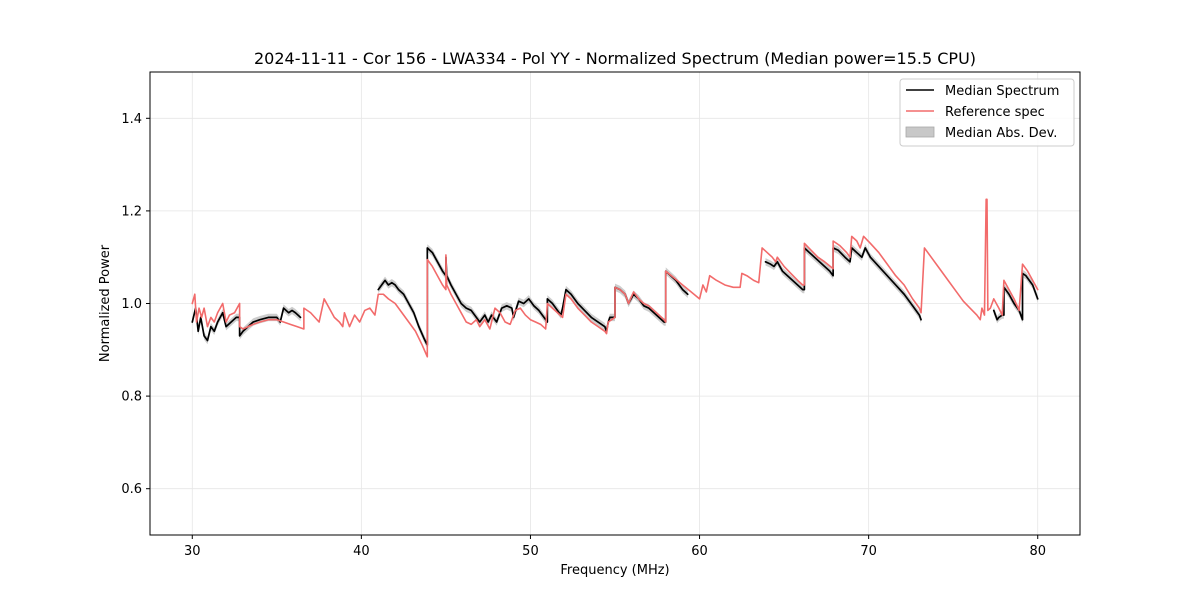 Image resolution: width=1200 pixels, height=600 pixels. I want to click on x-tick-label: 40, so click(361, 551).